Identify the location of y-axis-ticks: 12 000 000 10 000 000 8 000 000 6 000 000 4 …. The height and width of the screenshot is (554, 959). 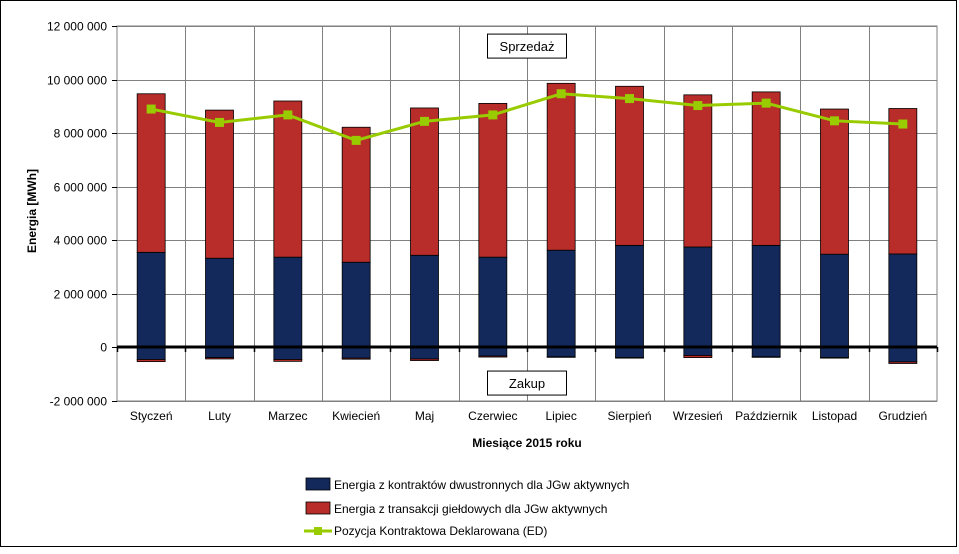
(82, 214).